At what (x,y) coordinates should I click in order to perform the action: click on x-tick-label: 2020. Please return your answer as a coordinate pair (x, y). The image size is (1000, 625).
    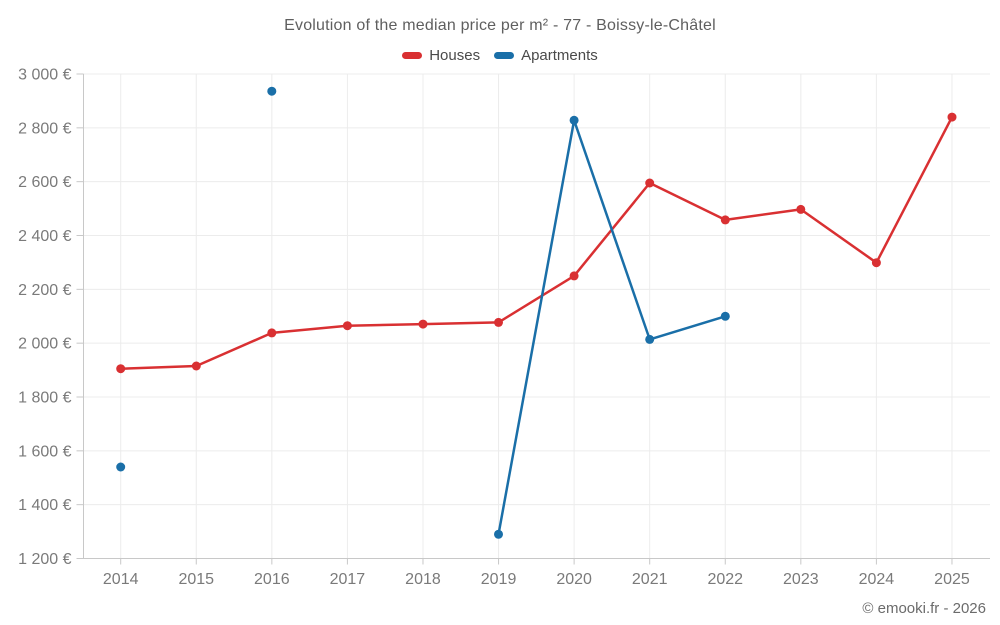
    Looking at the image, I should click on (574, 579).